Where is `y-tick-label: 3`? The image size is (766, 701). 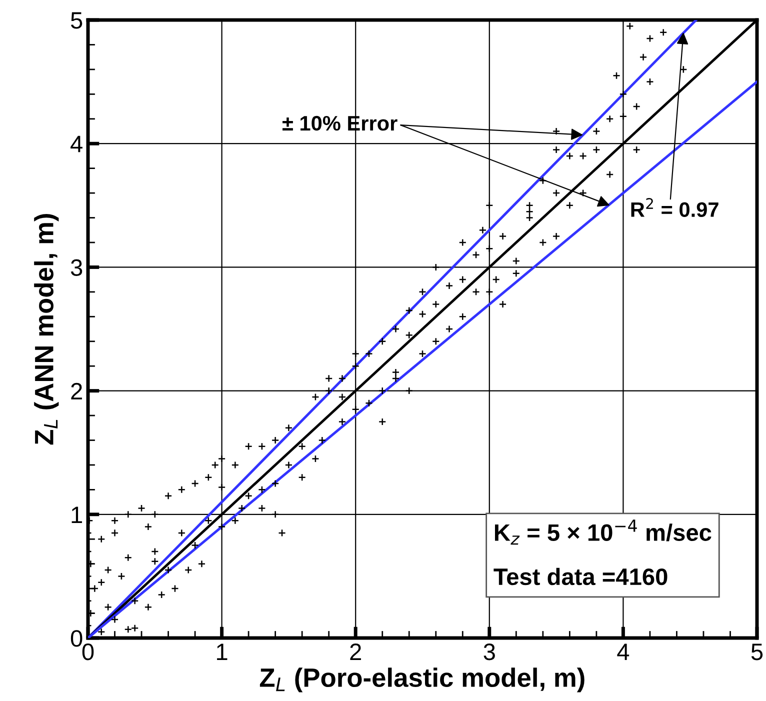
y-tick-label: 3 is located at coordinates (76, 267).